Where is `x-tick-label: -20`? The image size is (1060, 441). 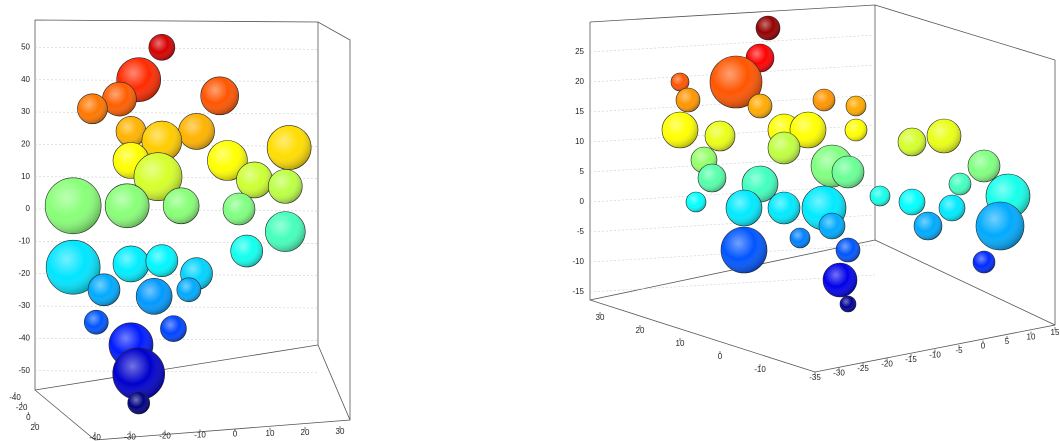 x-tick-label: -20 is located at coordinates (165, 435).